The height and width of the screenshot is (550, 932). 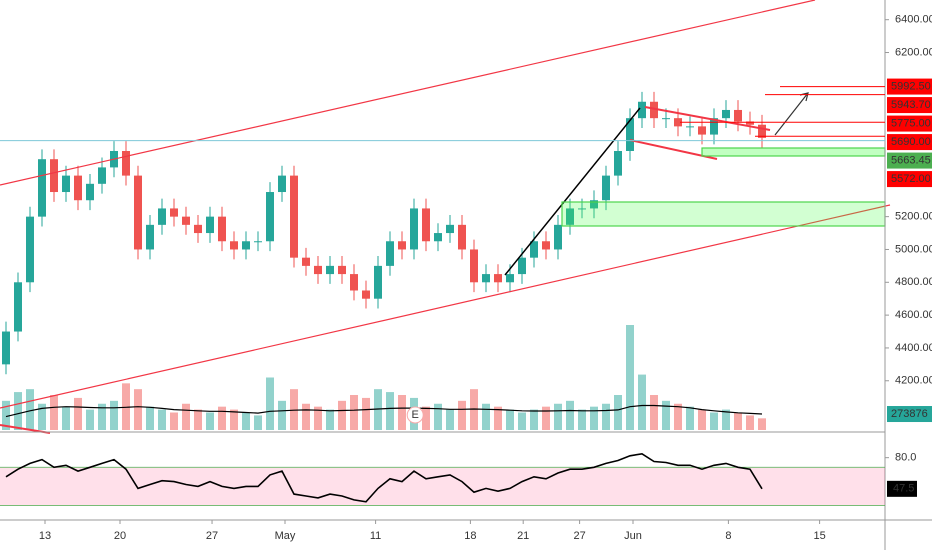 What do you see at coordinates (120, 536) in the screenshot?
I see `x-tick-label: 20` at bounding box center [120, 536].